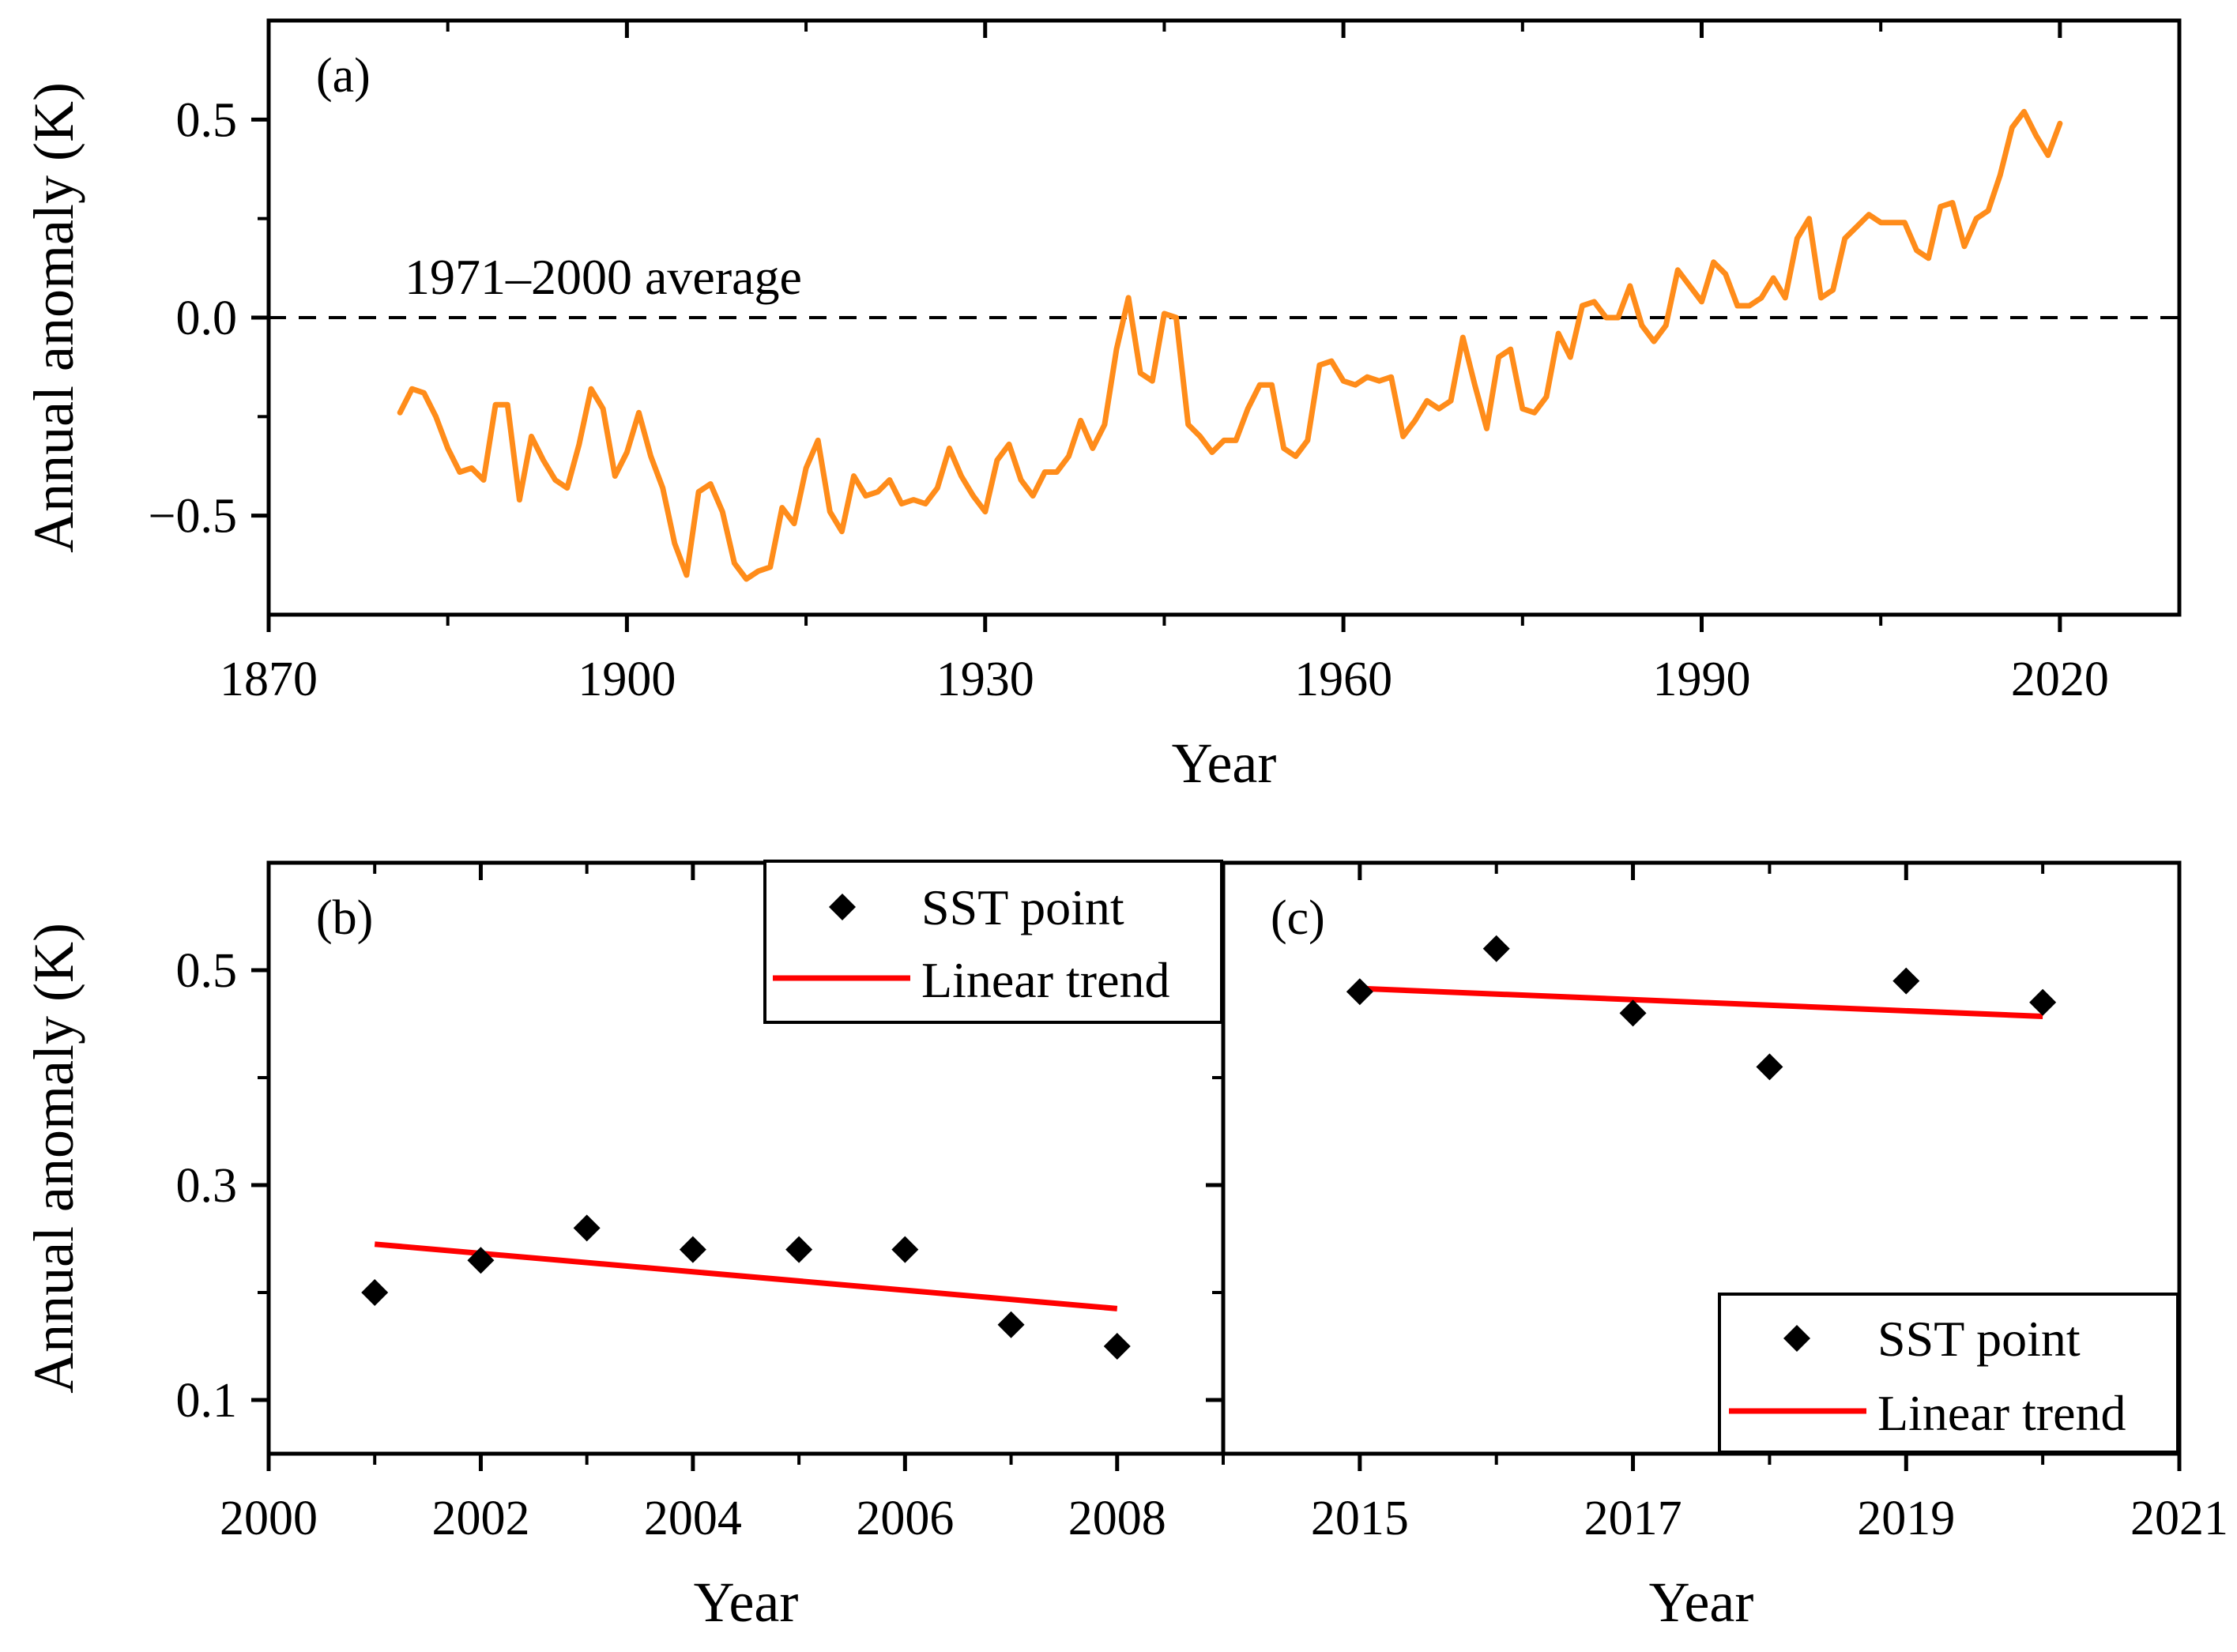 The image size is (2237, 1652). I want to click on x-tick-label: 2000, so click(269, 1518).